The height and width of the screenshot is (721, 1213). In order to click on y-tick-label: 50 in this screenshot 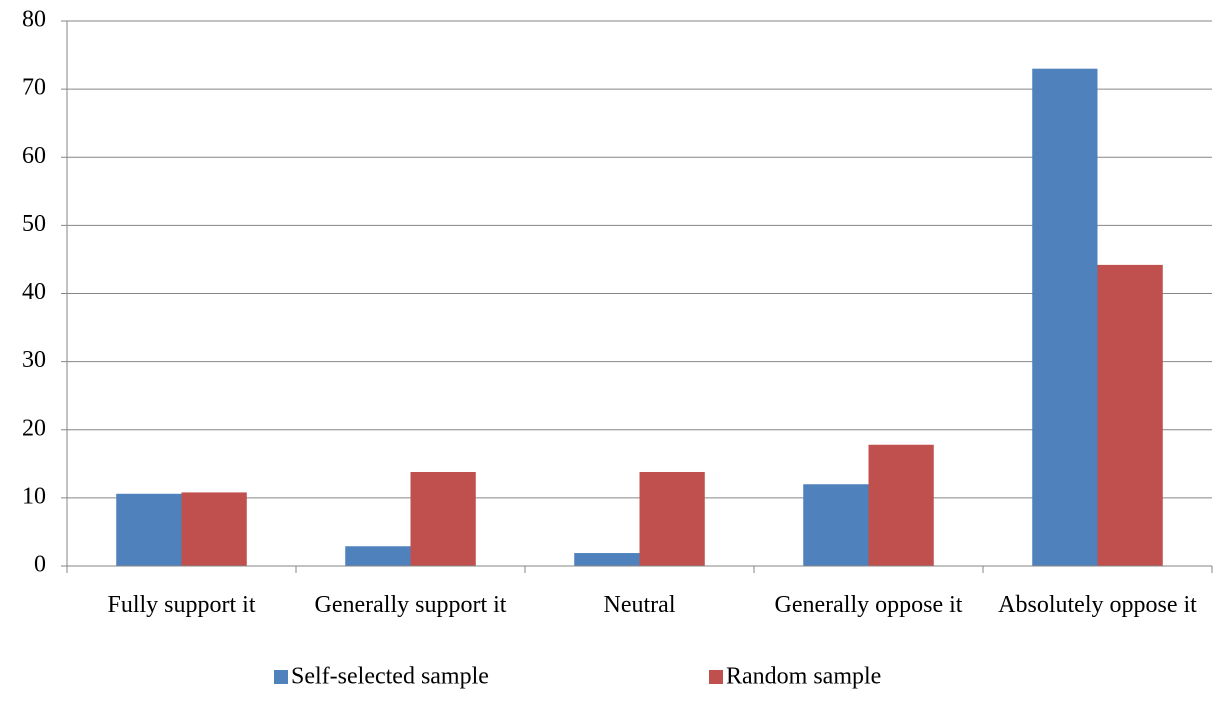, I will do `click(34, 224)`.